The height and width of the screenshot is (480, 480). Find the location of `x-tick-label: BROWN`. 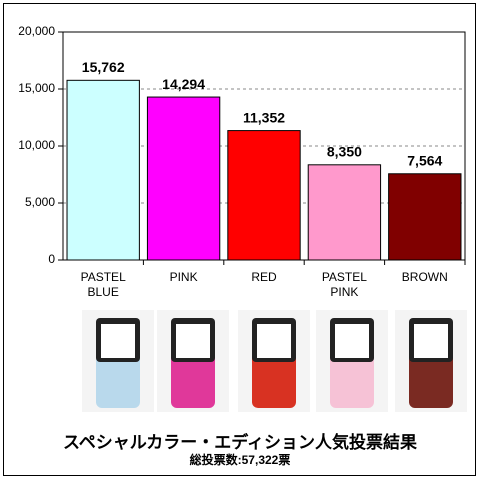

x-tick-label: BROWN is located at coordinates (424, 277).